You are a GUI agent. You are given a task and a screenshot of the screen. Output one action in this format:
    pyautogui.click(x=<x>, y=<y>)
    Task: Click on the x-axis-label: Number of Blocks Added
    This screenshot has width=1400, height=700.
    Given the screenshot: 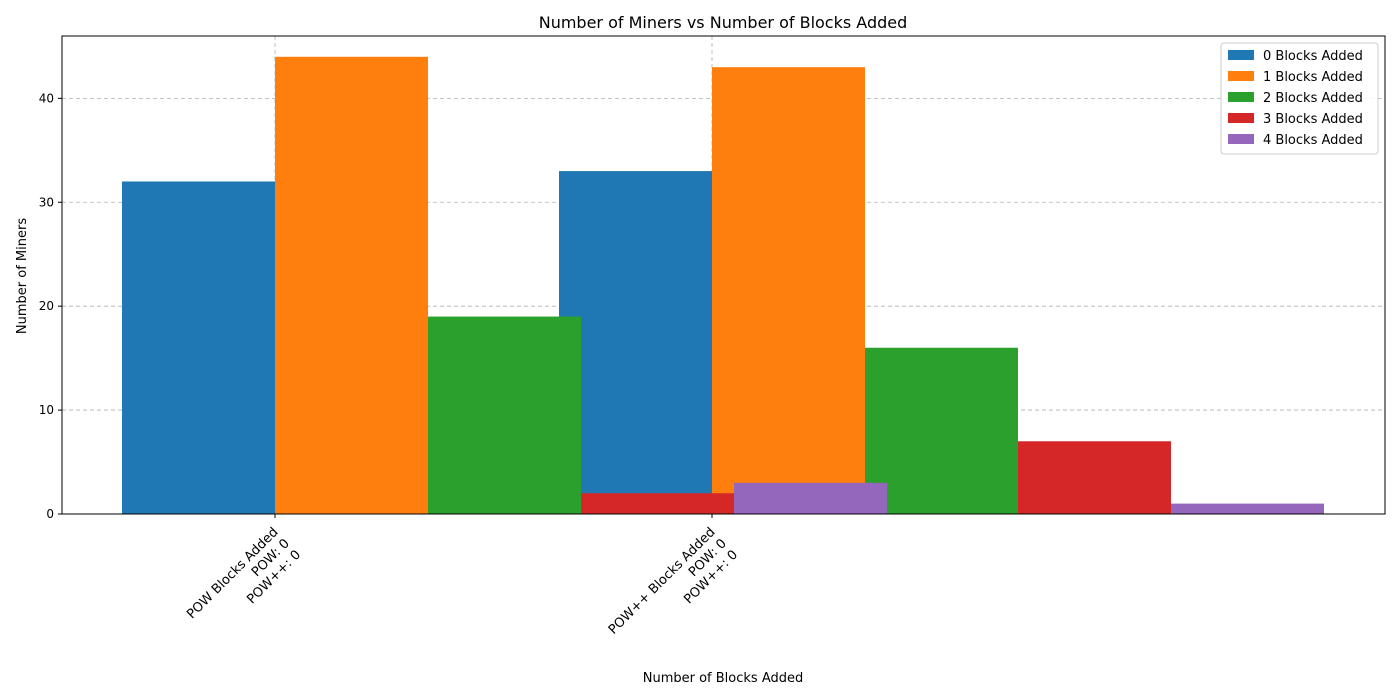 What is the action you would take?
    pyautogui.click(x=723, y=678)
    